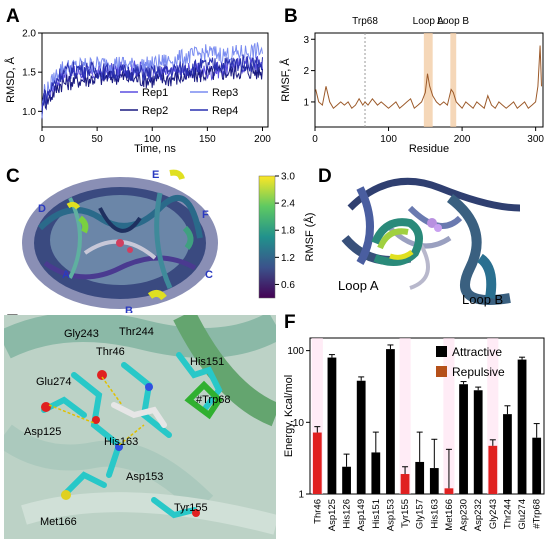 The height and width of the screenshot is (542, 550). I want to click on rmsd-series-group, so click(152, 81).